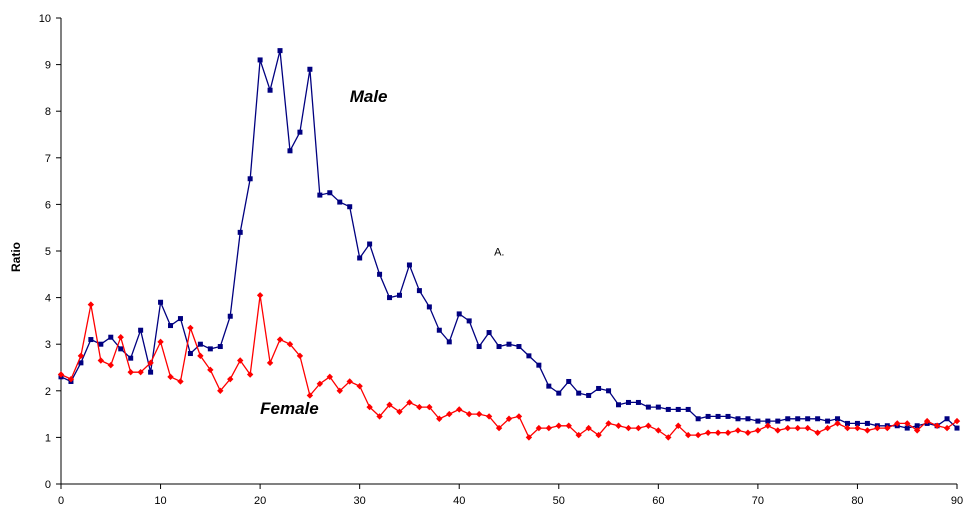 The image size is (965, 514). I want to click on y-tick-label: 1, so click(48, 438).